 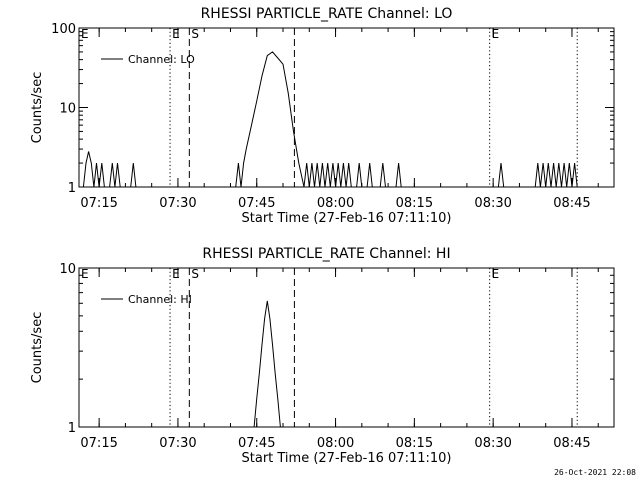 What do you see at coordinates (160, 299) in the screenshot?
I see `legend-entry: Channel: HI` at bounding box center [160, 299].